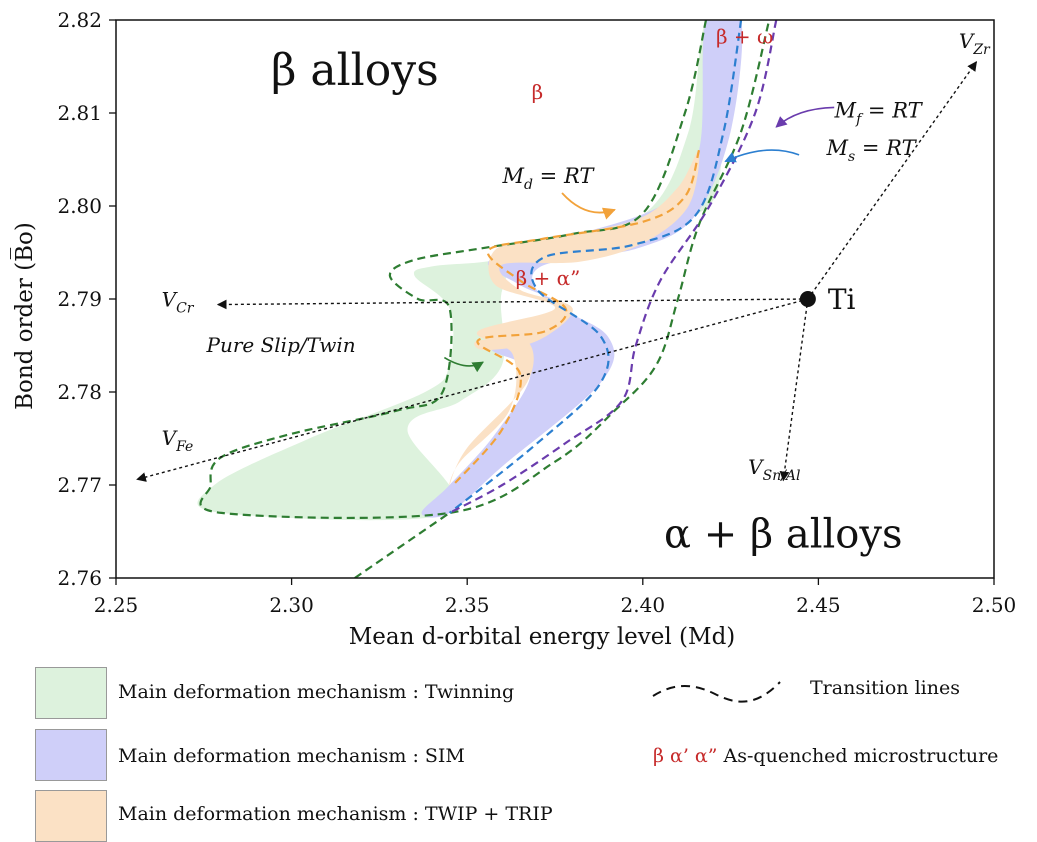 This screenshot has height=842, width=1037. I want to click on twinning-lower-line, so click(402, 544).